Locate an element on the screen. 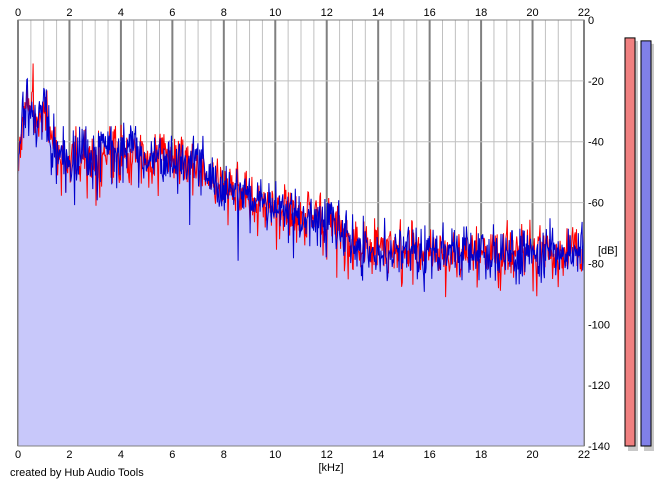  x-tick-label-top: 8 is located at coordinates (224, 13).